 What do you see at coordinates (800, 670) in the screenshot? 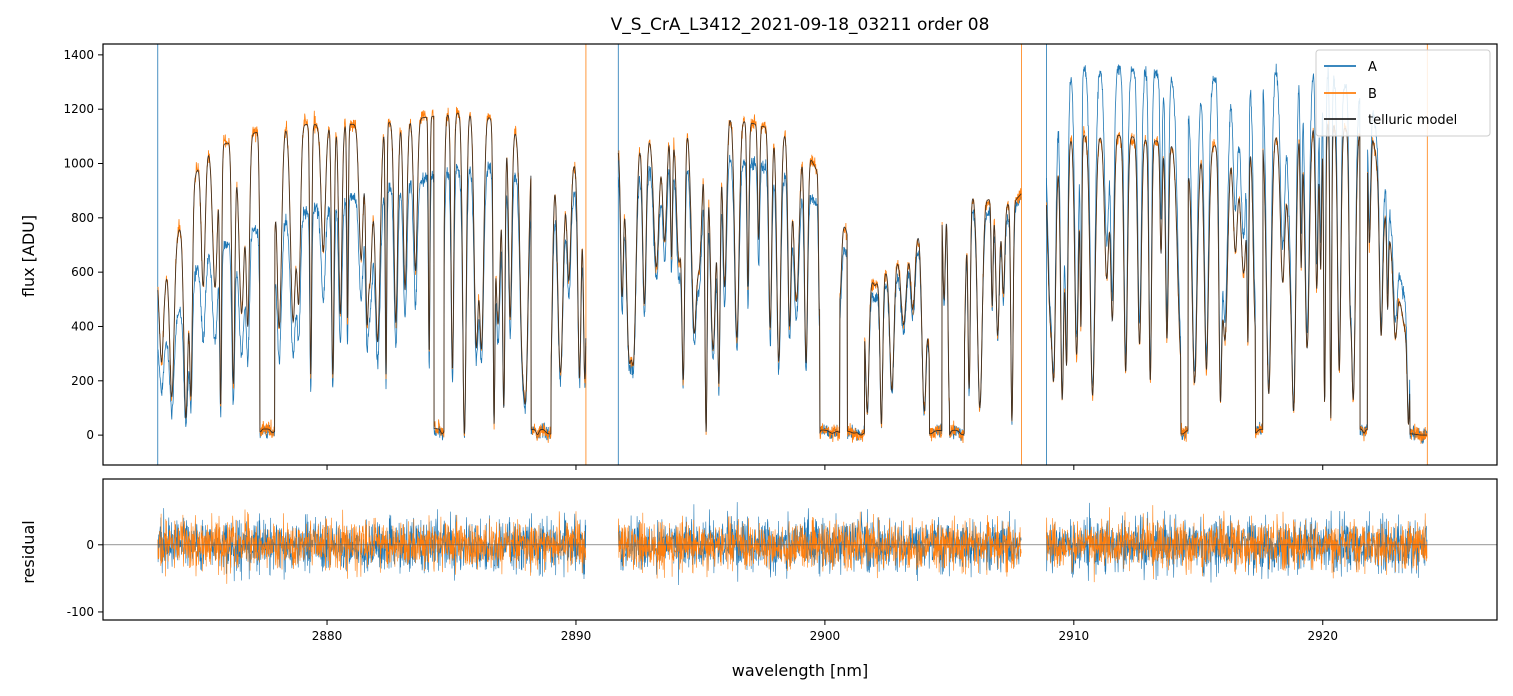
I see `x-axis-label: wavelength [nm]` at bounding box center [800, 670].